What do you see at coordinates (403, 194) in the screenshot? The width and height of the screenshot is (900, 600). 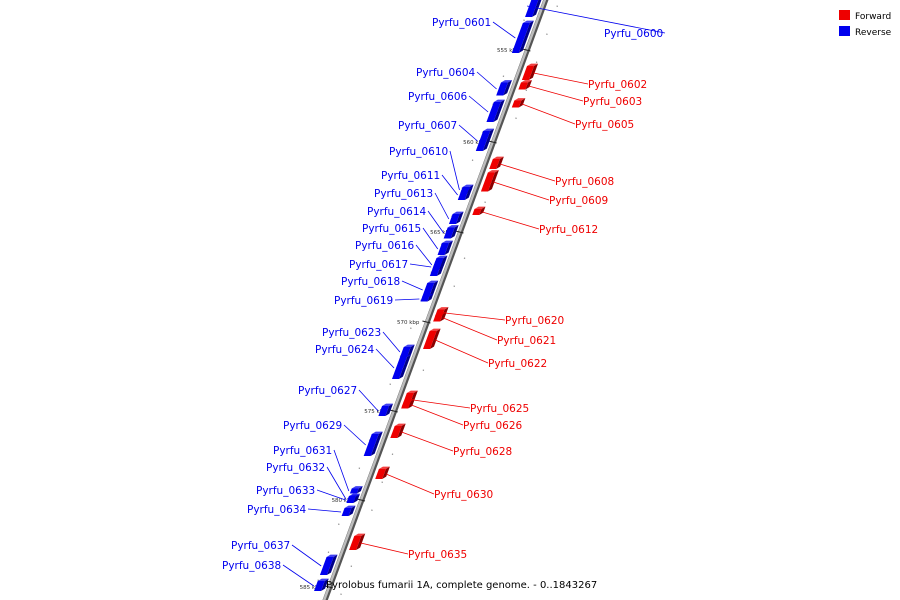 I see `gene-label: Pyrfu_0613` at bounding box center [403, 194].